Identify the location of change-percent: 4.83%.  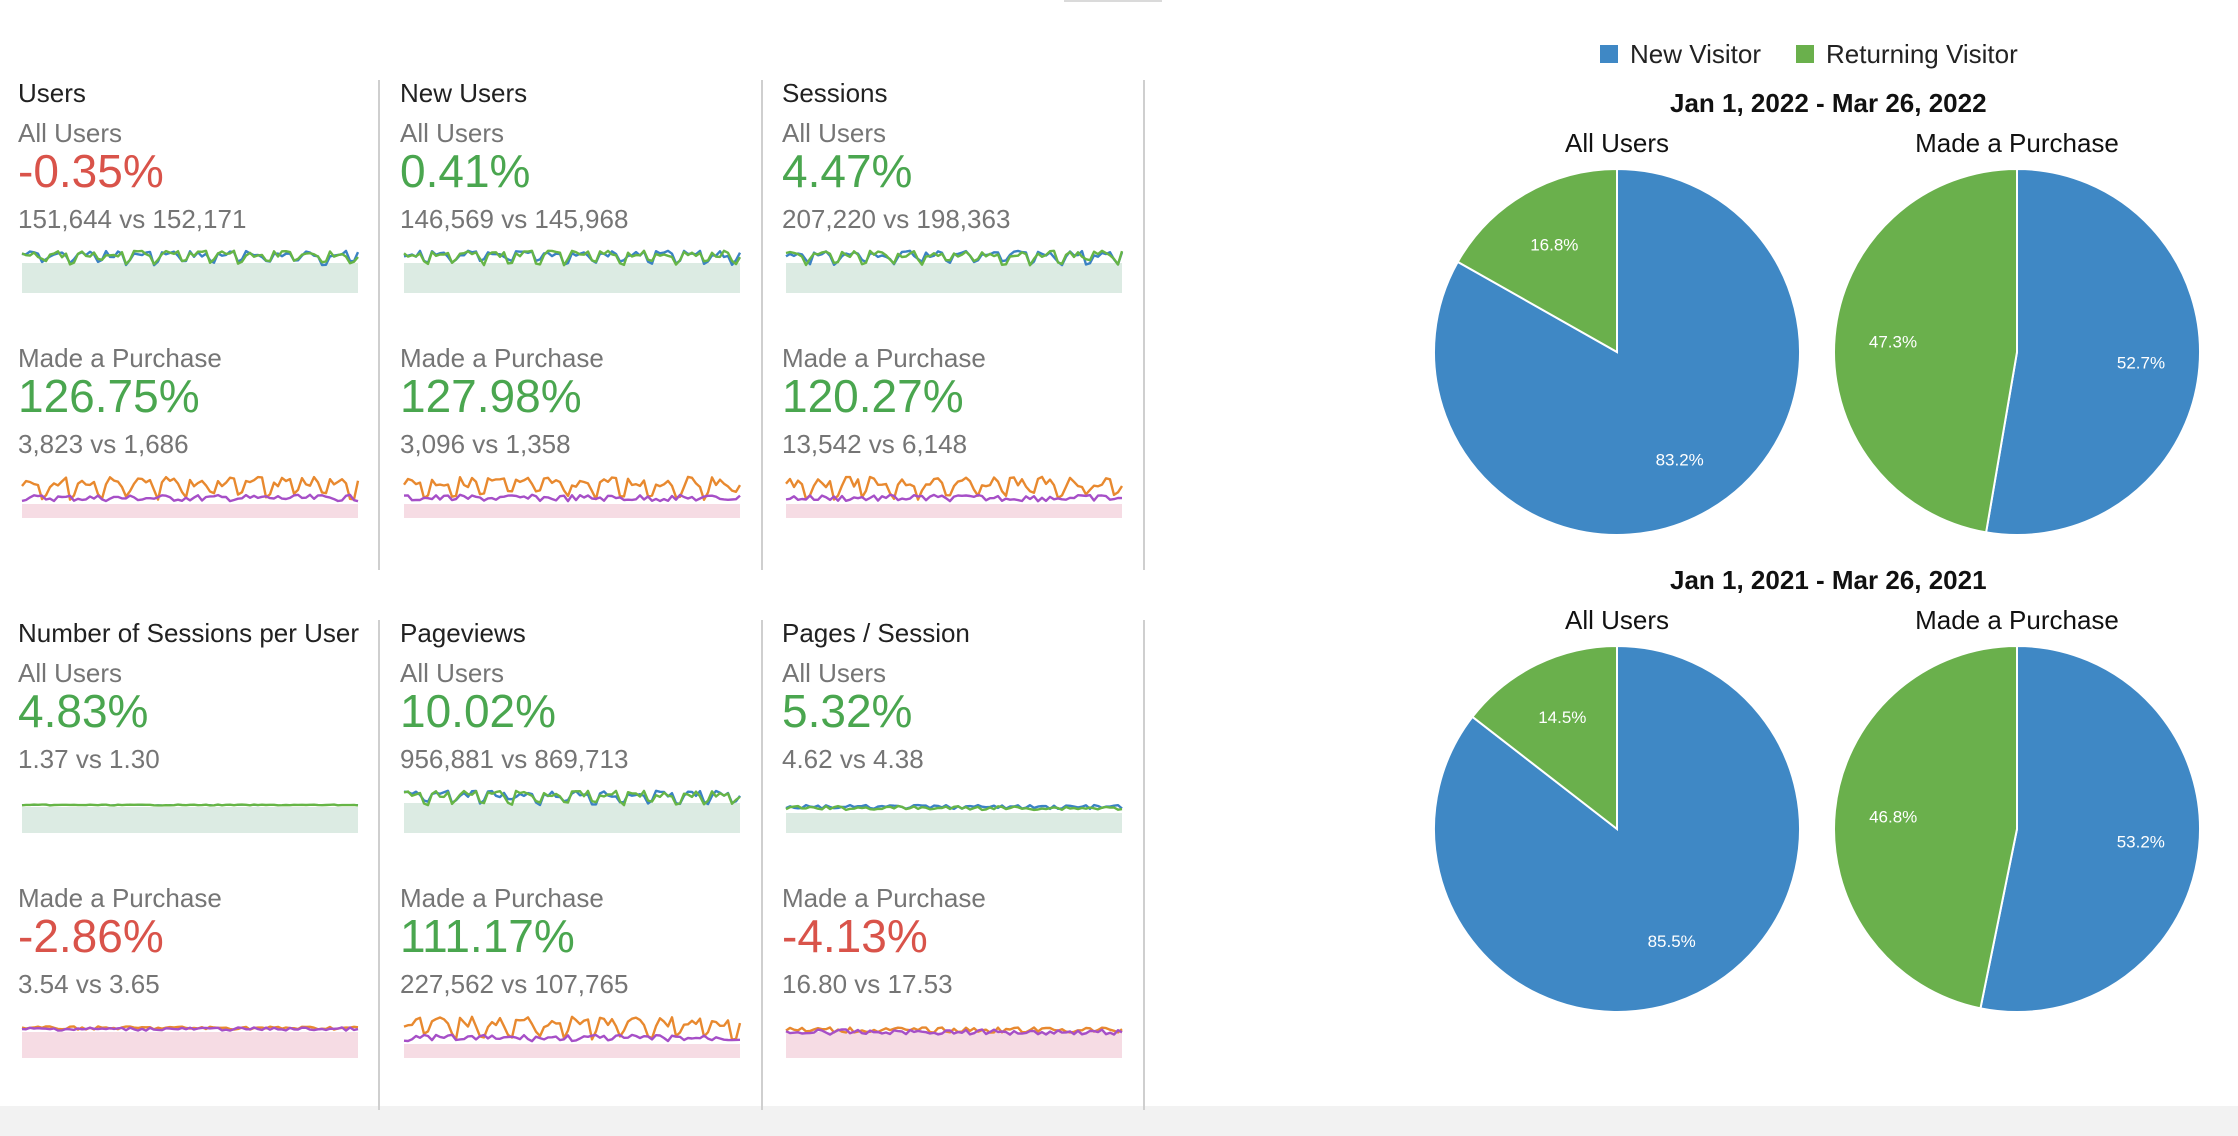
(83, 711).